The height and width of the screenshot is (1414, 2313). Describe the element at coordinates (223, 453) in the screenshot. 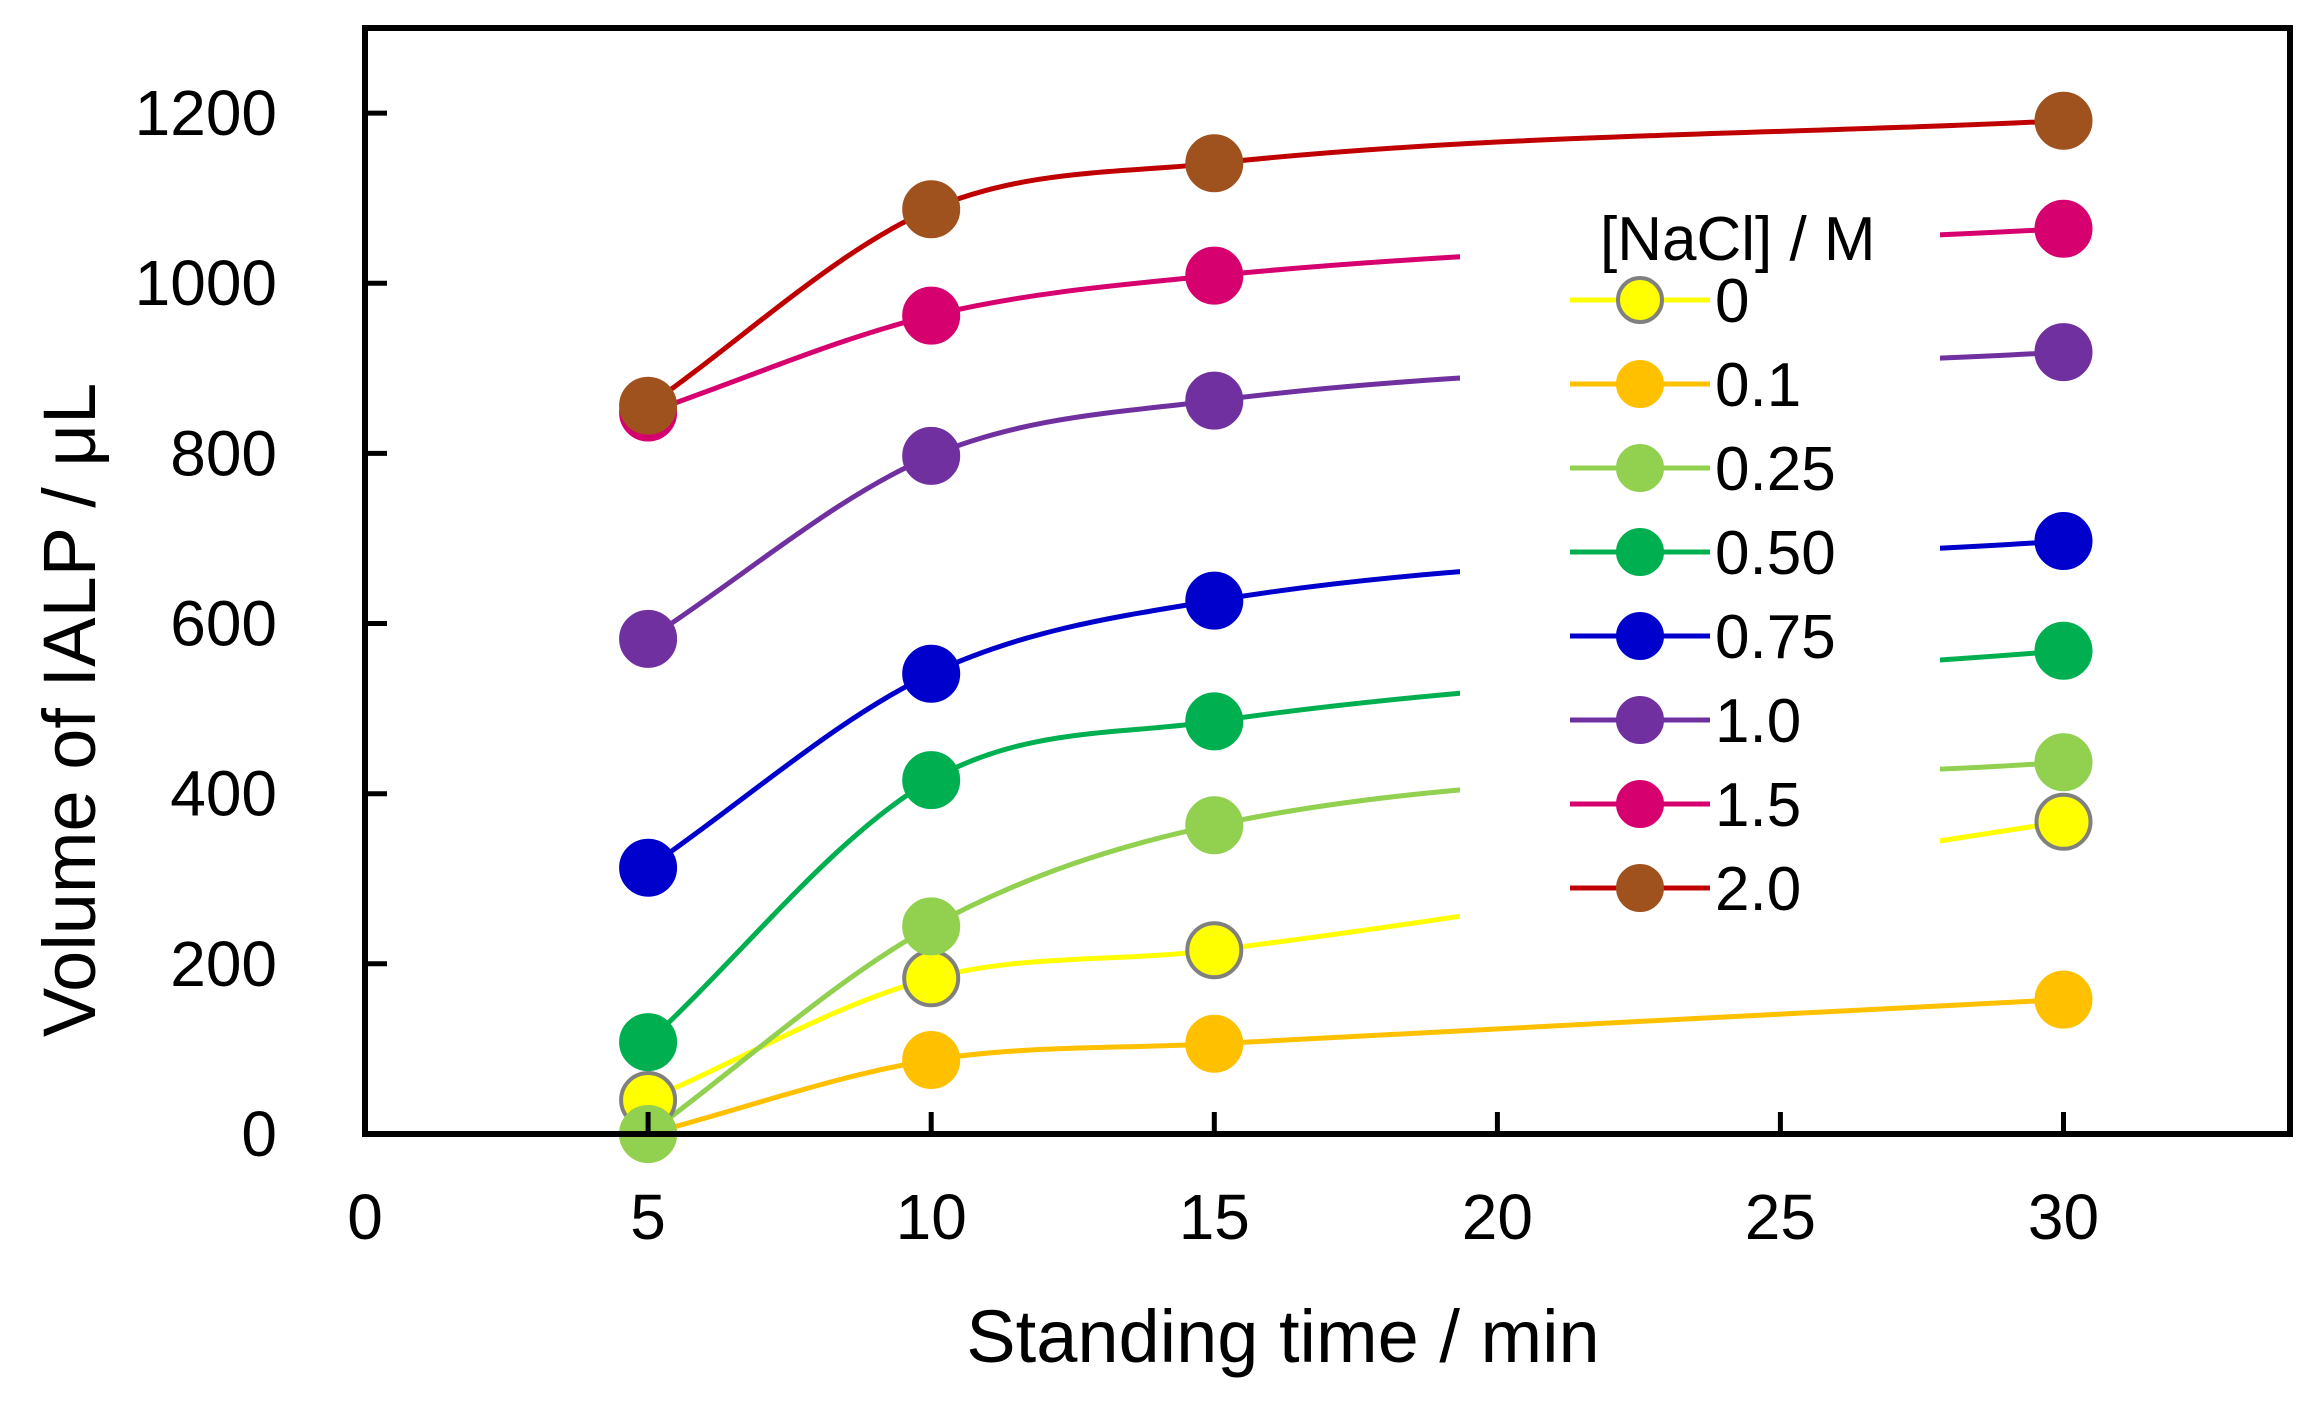

I see `y-tick-label-800: 800` at that location.